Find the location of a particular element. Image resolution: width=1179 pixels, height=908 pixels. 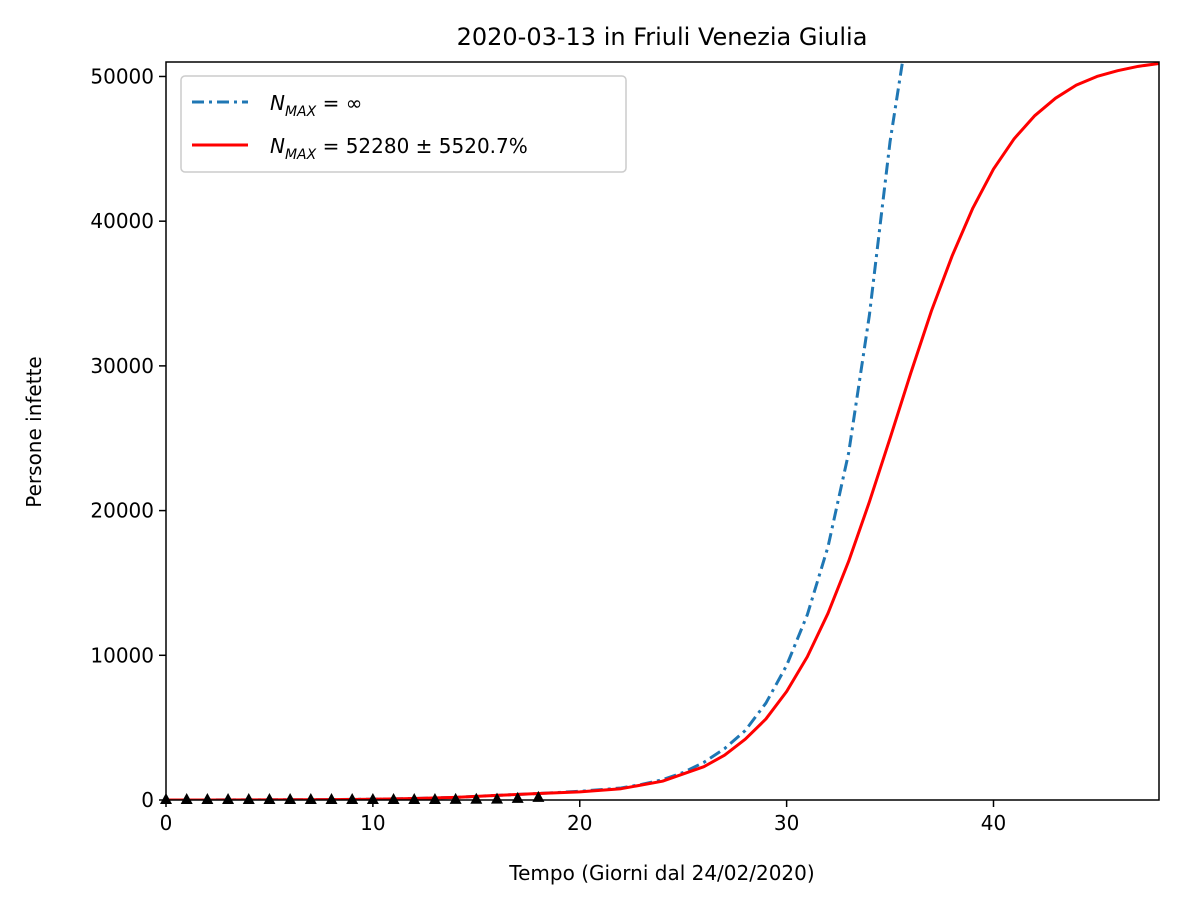

x-axis: 0 10 20 30 40 is located at coordinates (583, 817).